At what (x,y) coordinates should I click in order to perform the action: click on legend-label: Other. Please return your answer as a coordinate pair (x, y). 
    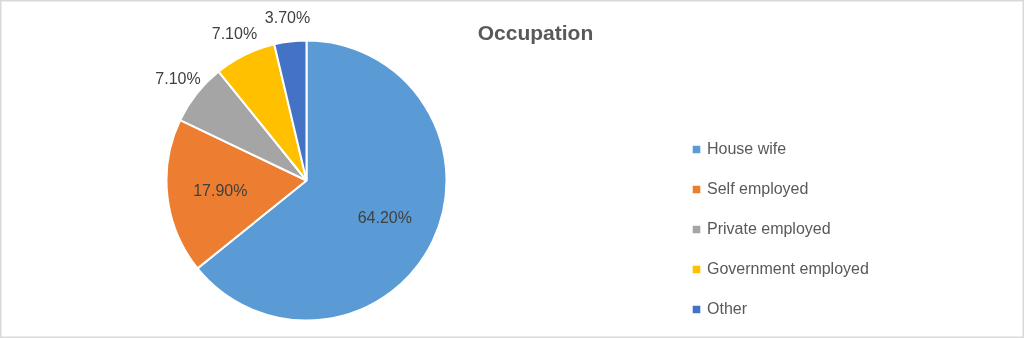
    Looking at the image, I should click on (727, 309).